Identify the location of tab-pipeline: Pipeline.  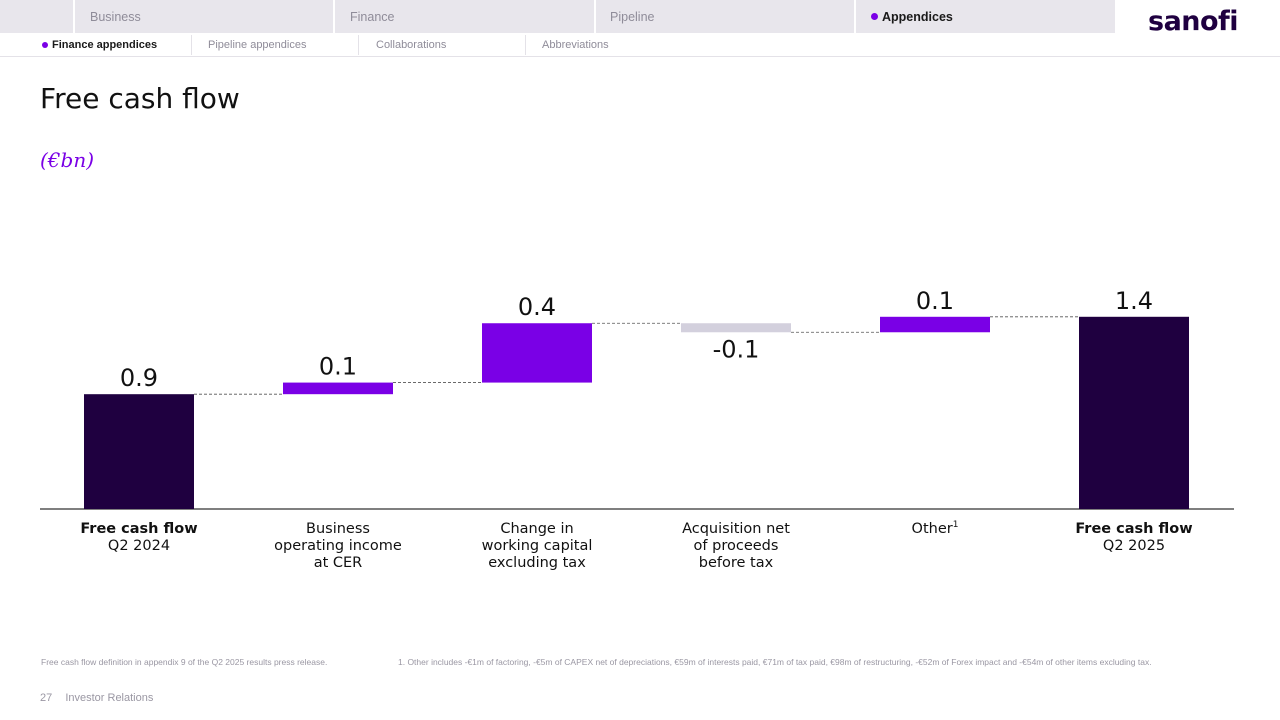
(632, 16).